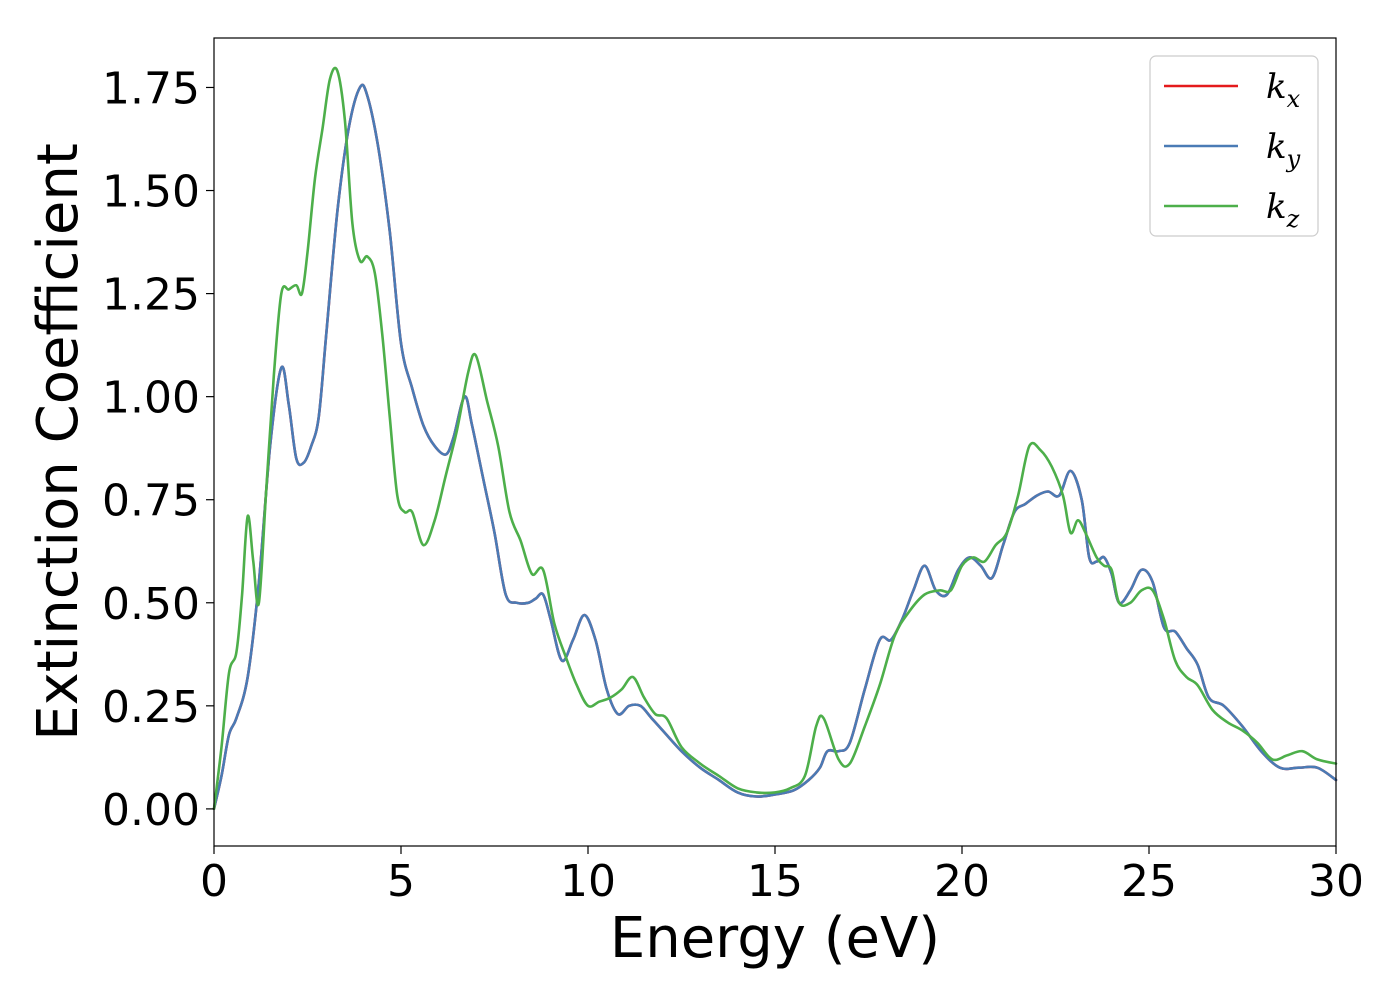 The width and height of the screenshot is (1400, 1000). Describe the element at coordinates (151, 398) in the screenshot. I see `y-tick-label: 1.00` at that location.